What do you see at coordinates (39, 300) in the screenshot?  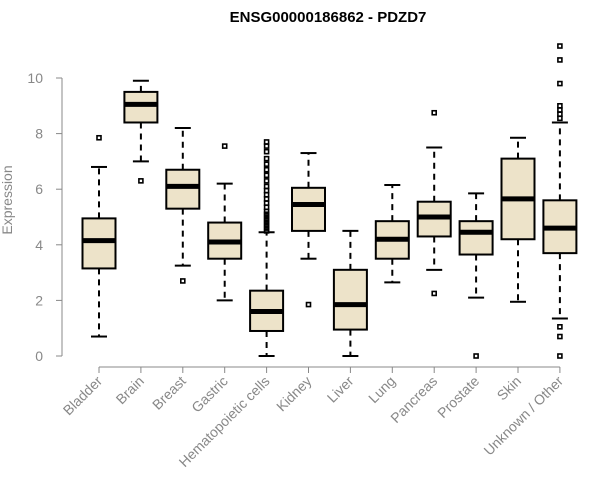 I see `y-tick-label: 2` at bounding box center [39, 300].